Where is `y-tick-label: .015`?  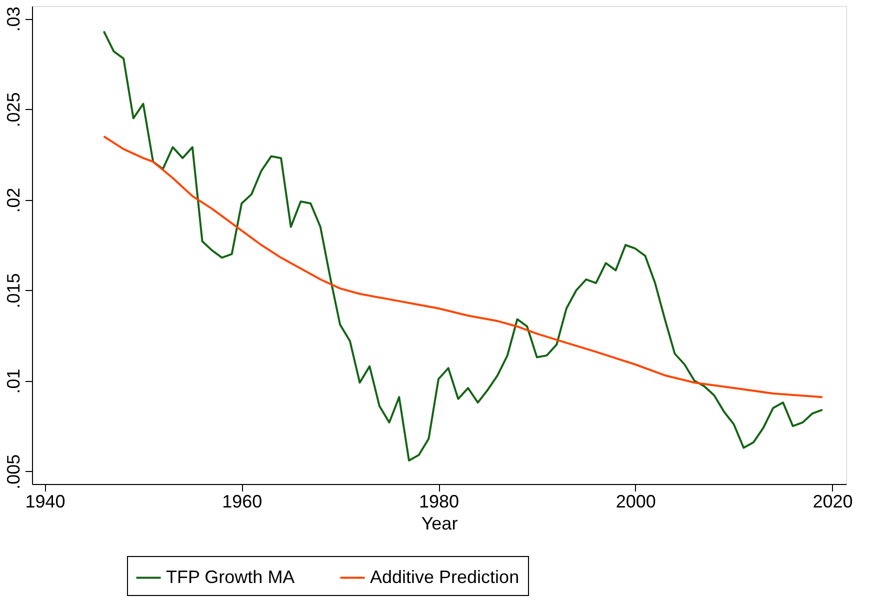
y-tick-label: .015 is located at coordinates (14, 290).